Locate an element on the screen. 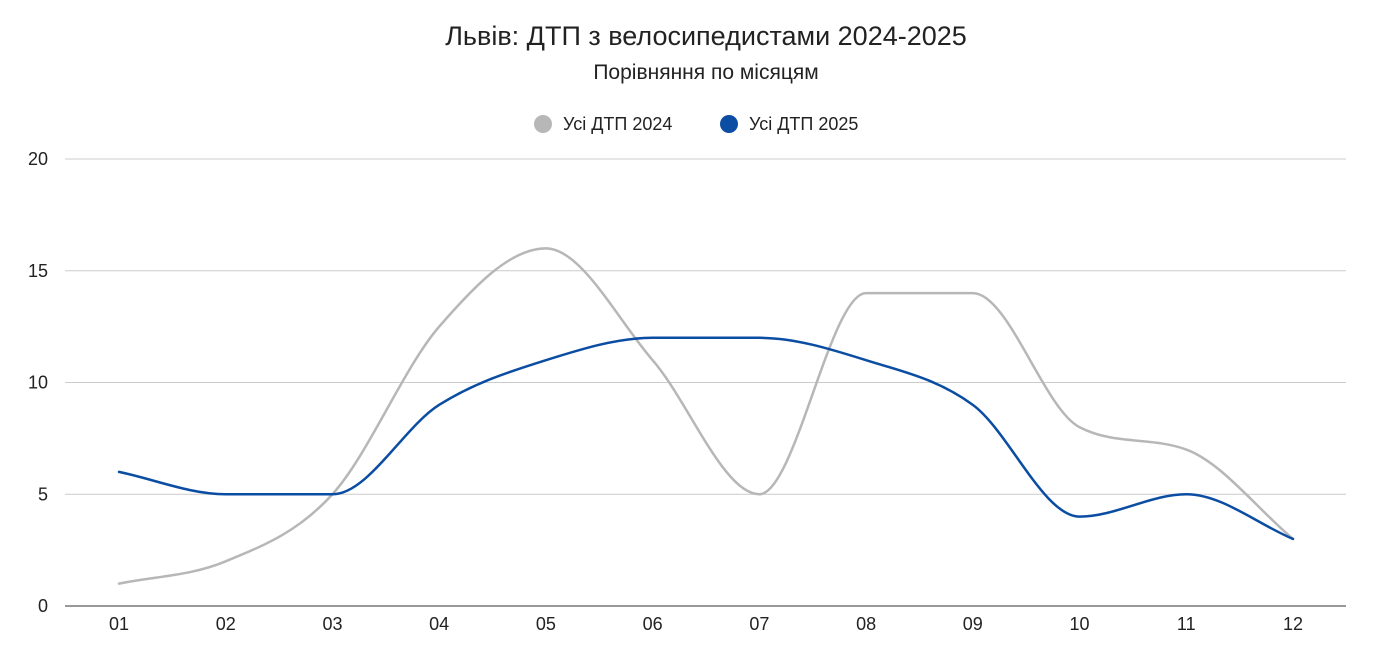 This screenshot has width=1373, height=655. y-axis-ticks: 0 5 10 15 20 is located at coordinates (38, 382).